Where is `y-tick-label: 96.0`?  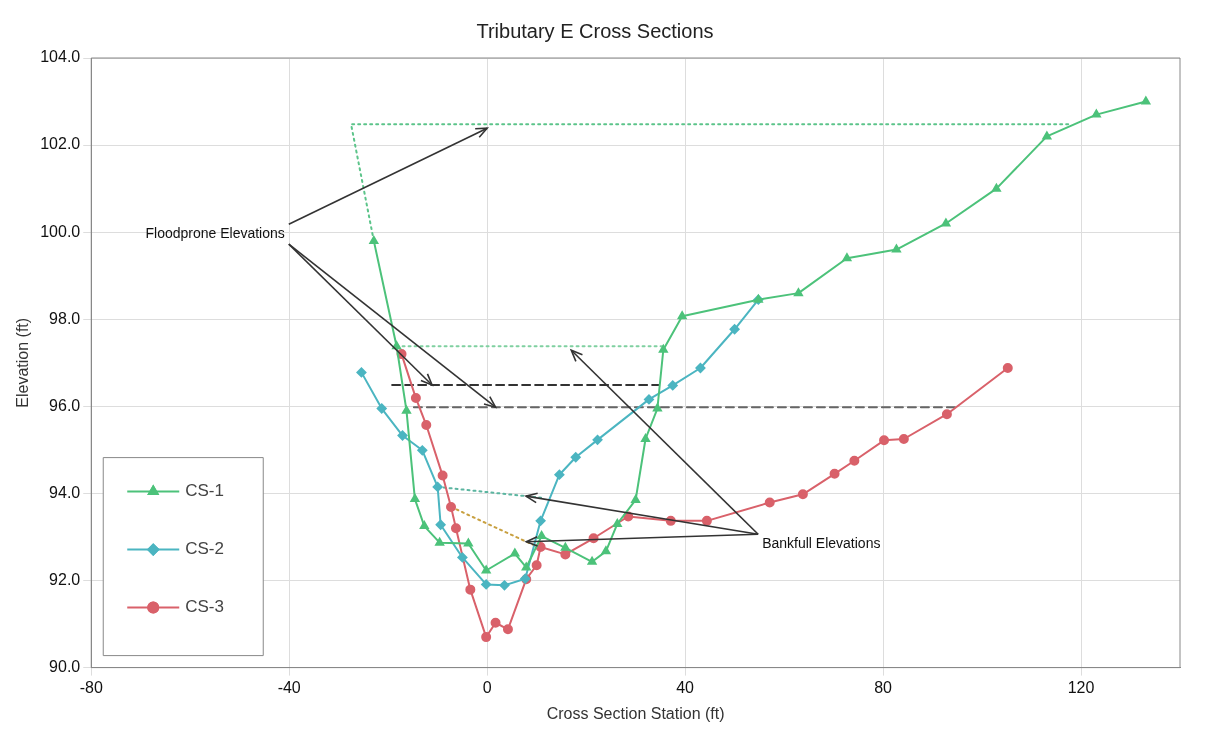
y-tick-label: 96.0 is located at coordinates (65, 405).